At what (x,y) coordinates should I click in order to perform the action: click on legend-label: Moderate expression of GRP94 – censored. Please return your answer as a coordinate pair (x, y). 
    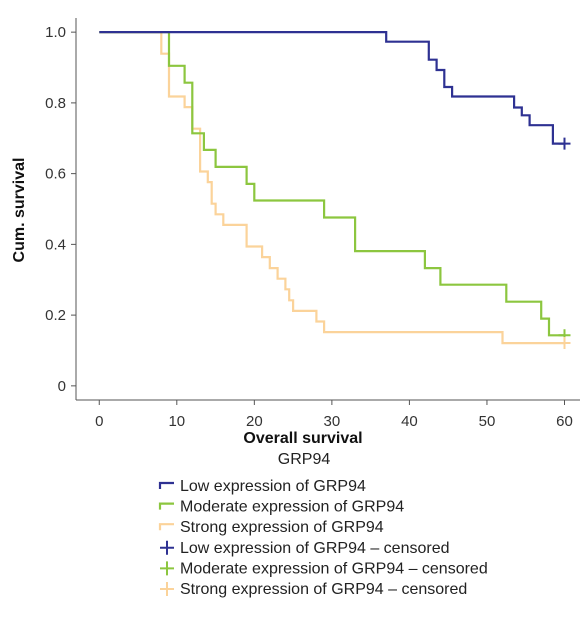
    Looking at the image, I should click on (334, 568).